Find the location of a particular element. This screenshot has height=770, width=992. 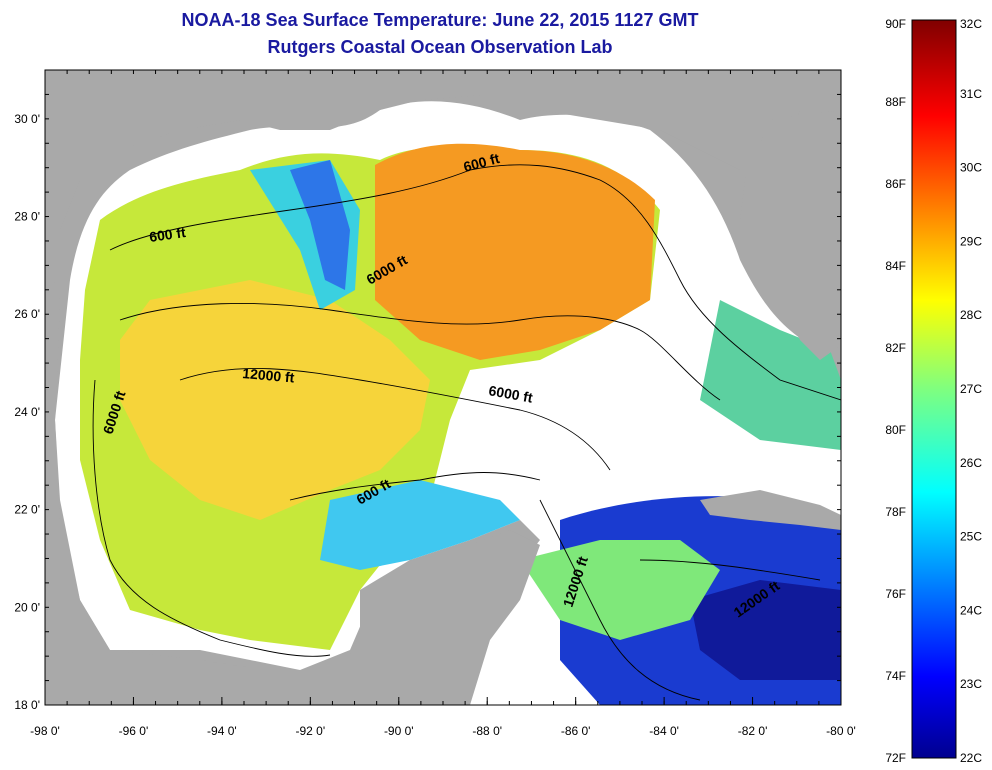

caribbean-green is located at coordinates (620, 590).